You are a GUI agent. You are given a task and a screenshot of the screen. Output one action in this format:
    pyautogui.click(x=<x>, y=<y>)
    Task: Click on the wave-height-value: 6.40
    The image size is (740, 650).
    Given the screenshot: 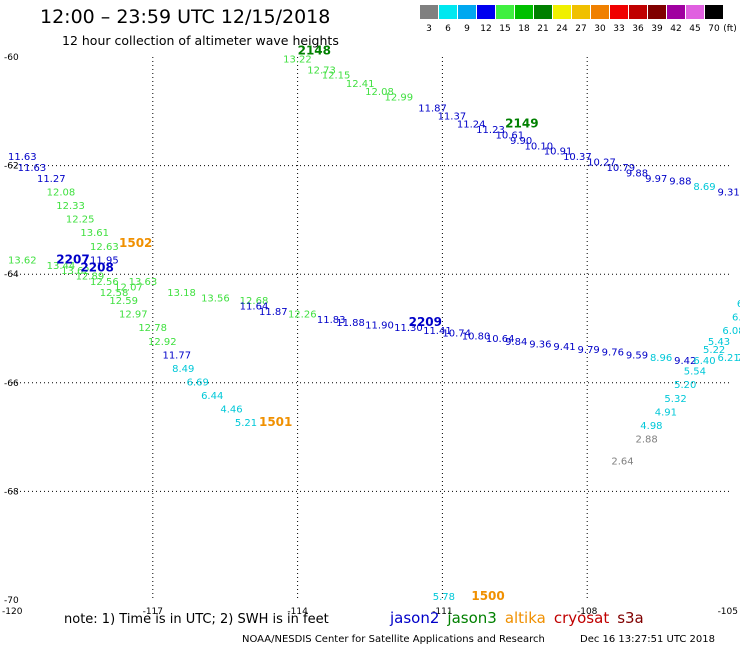 What is the action you would take?
    pyautogui.click(x=704, y=361)
    